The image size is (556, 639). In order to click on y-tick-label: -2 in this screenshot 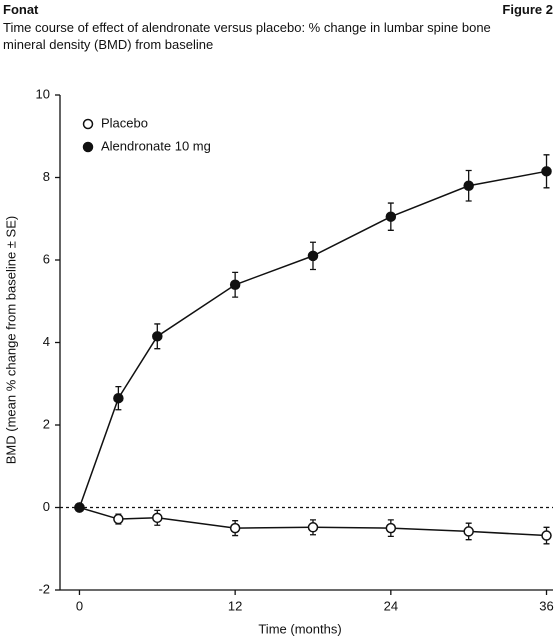, I will do `click(44, 588)`.